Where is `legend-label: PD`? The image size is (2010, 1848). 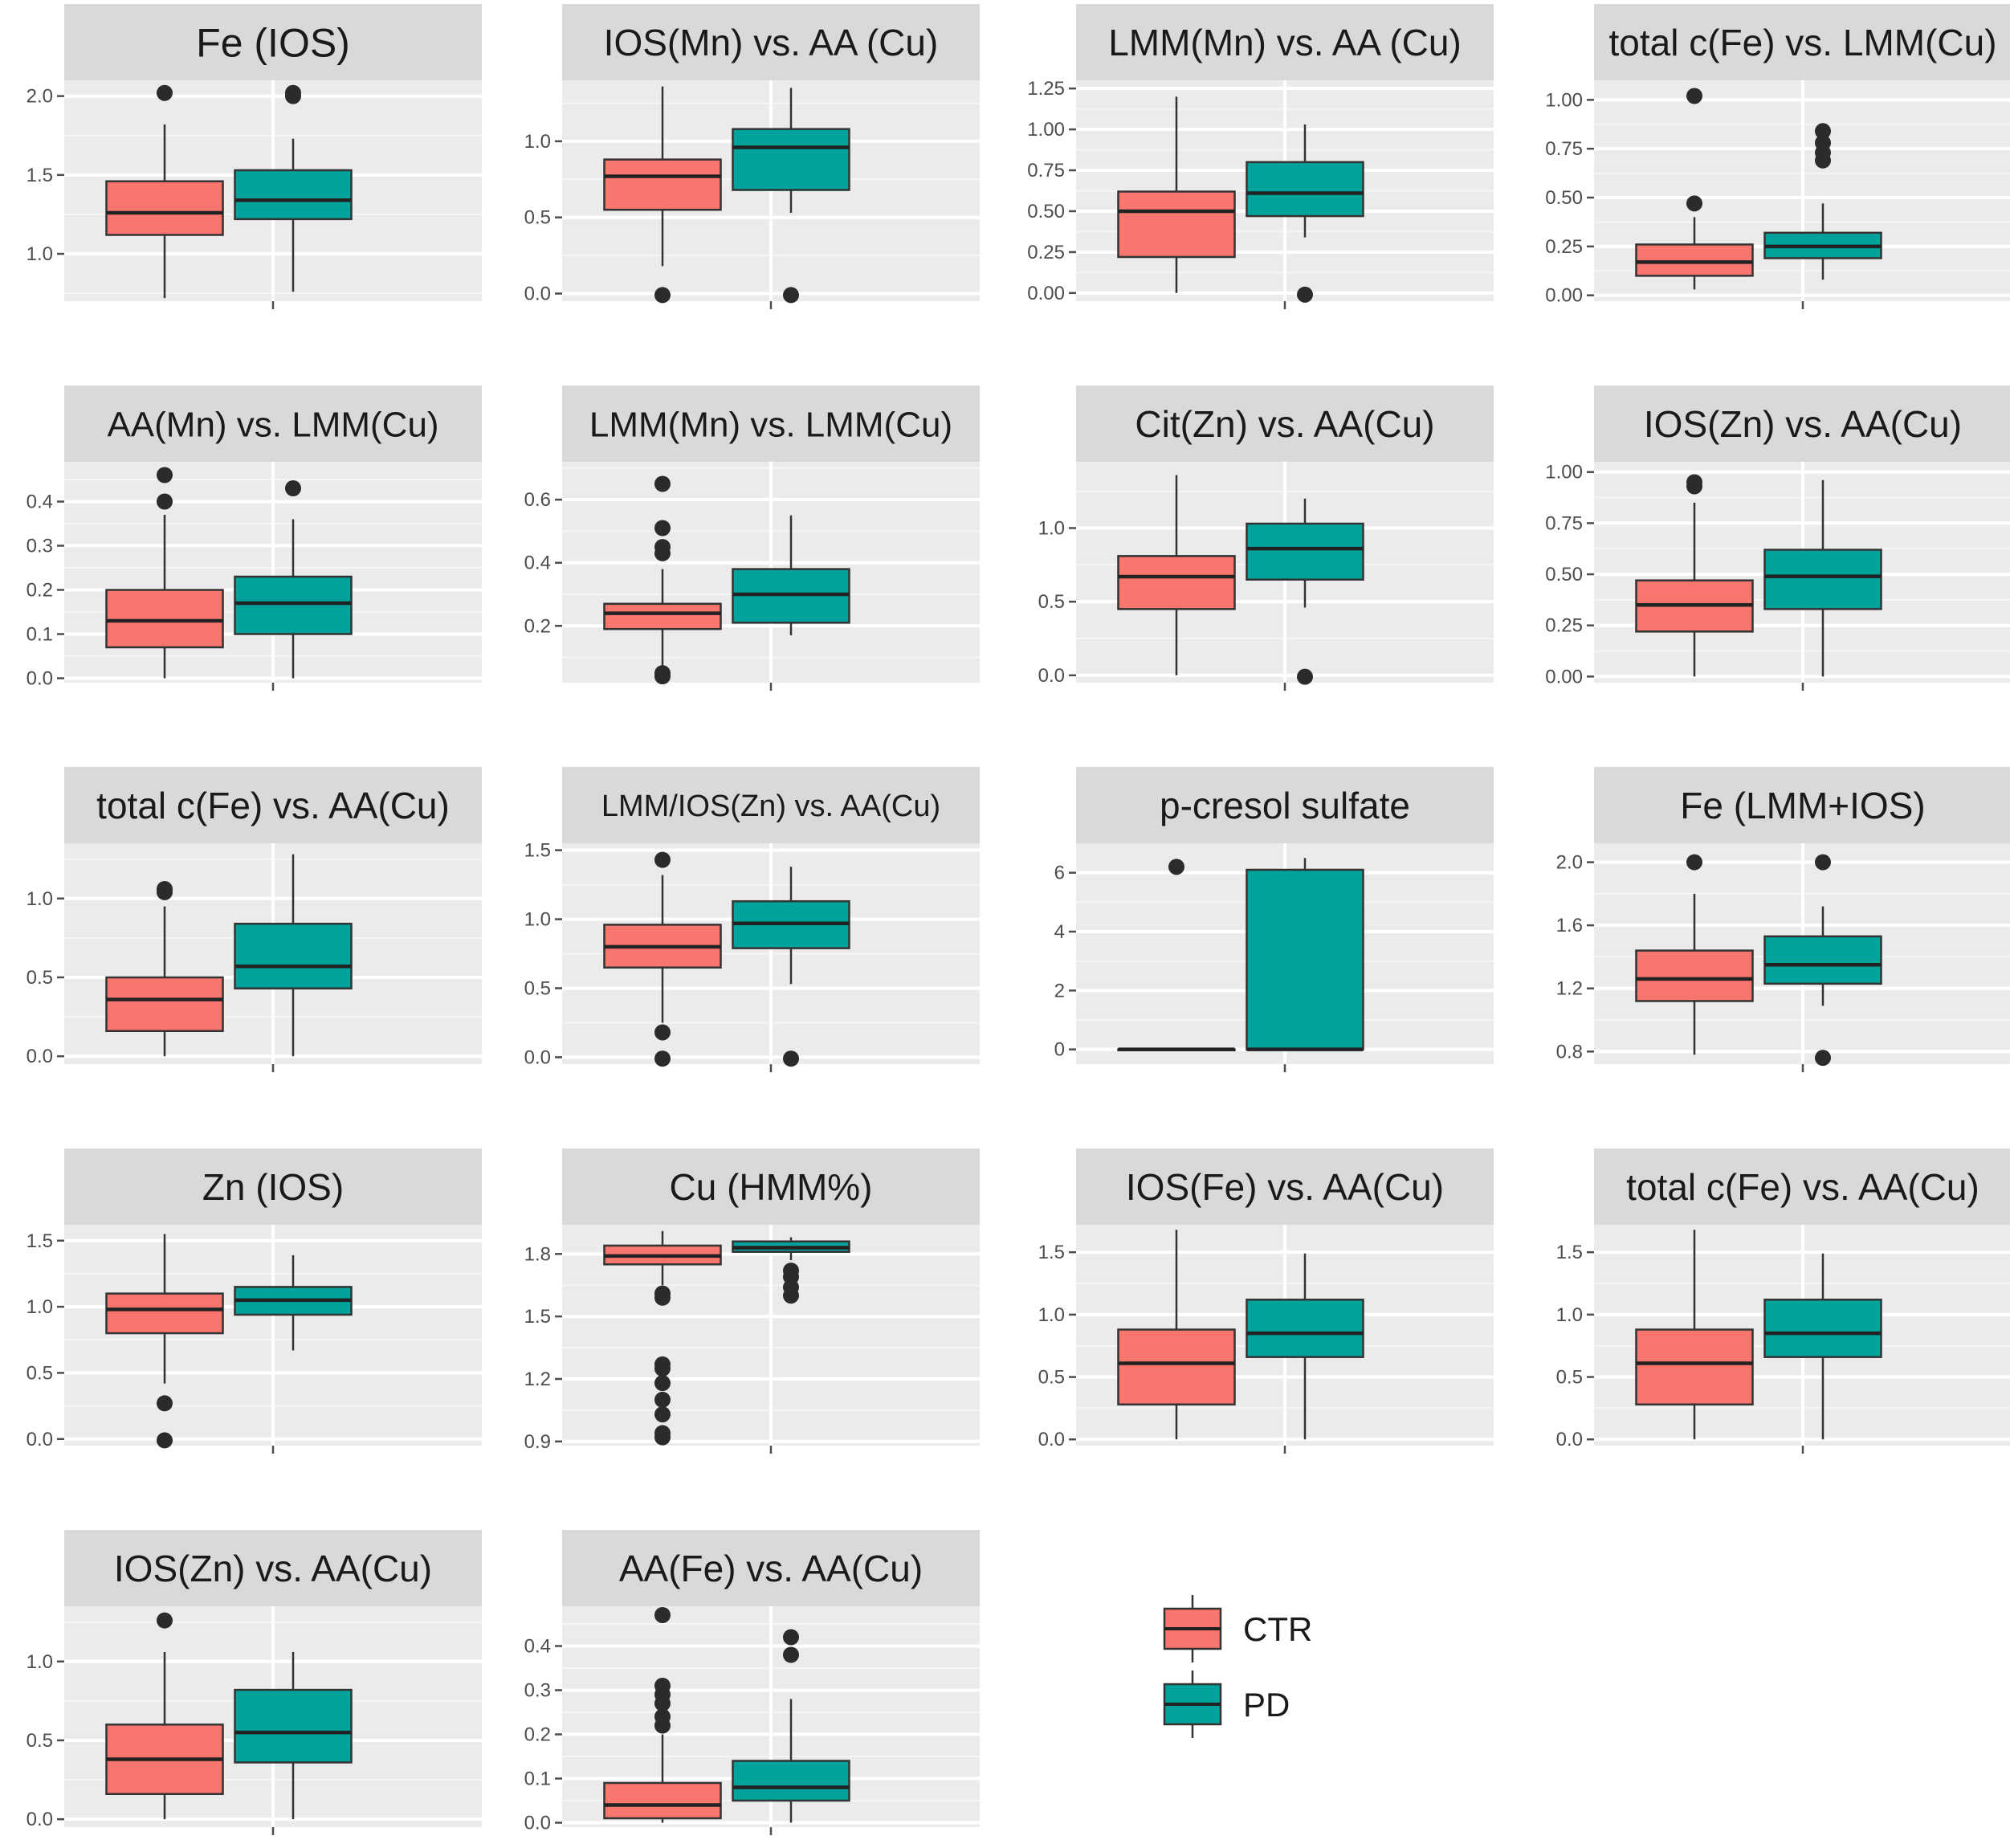
legend-label: PD is located at coordinates (1266, 1705).